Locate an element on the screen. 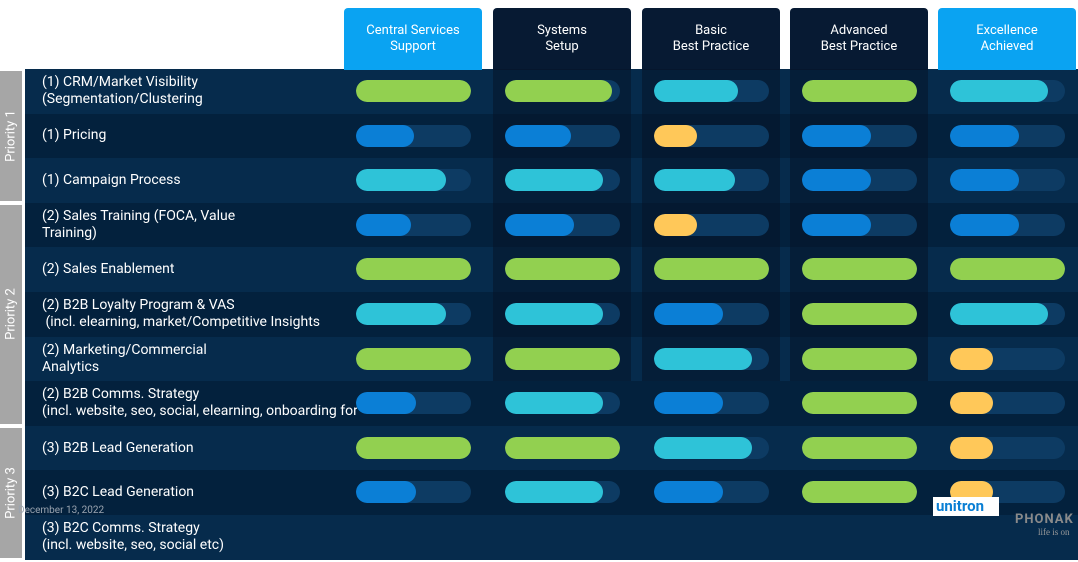 The height and width of the screenshot is (562, 1078). header-line: Advanced is located at coordinates (859, 30).